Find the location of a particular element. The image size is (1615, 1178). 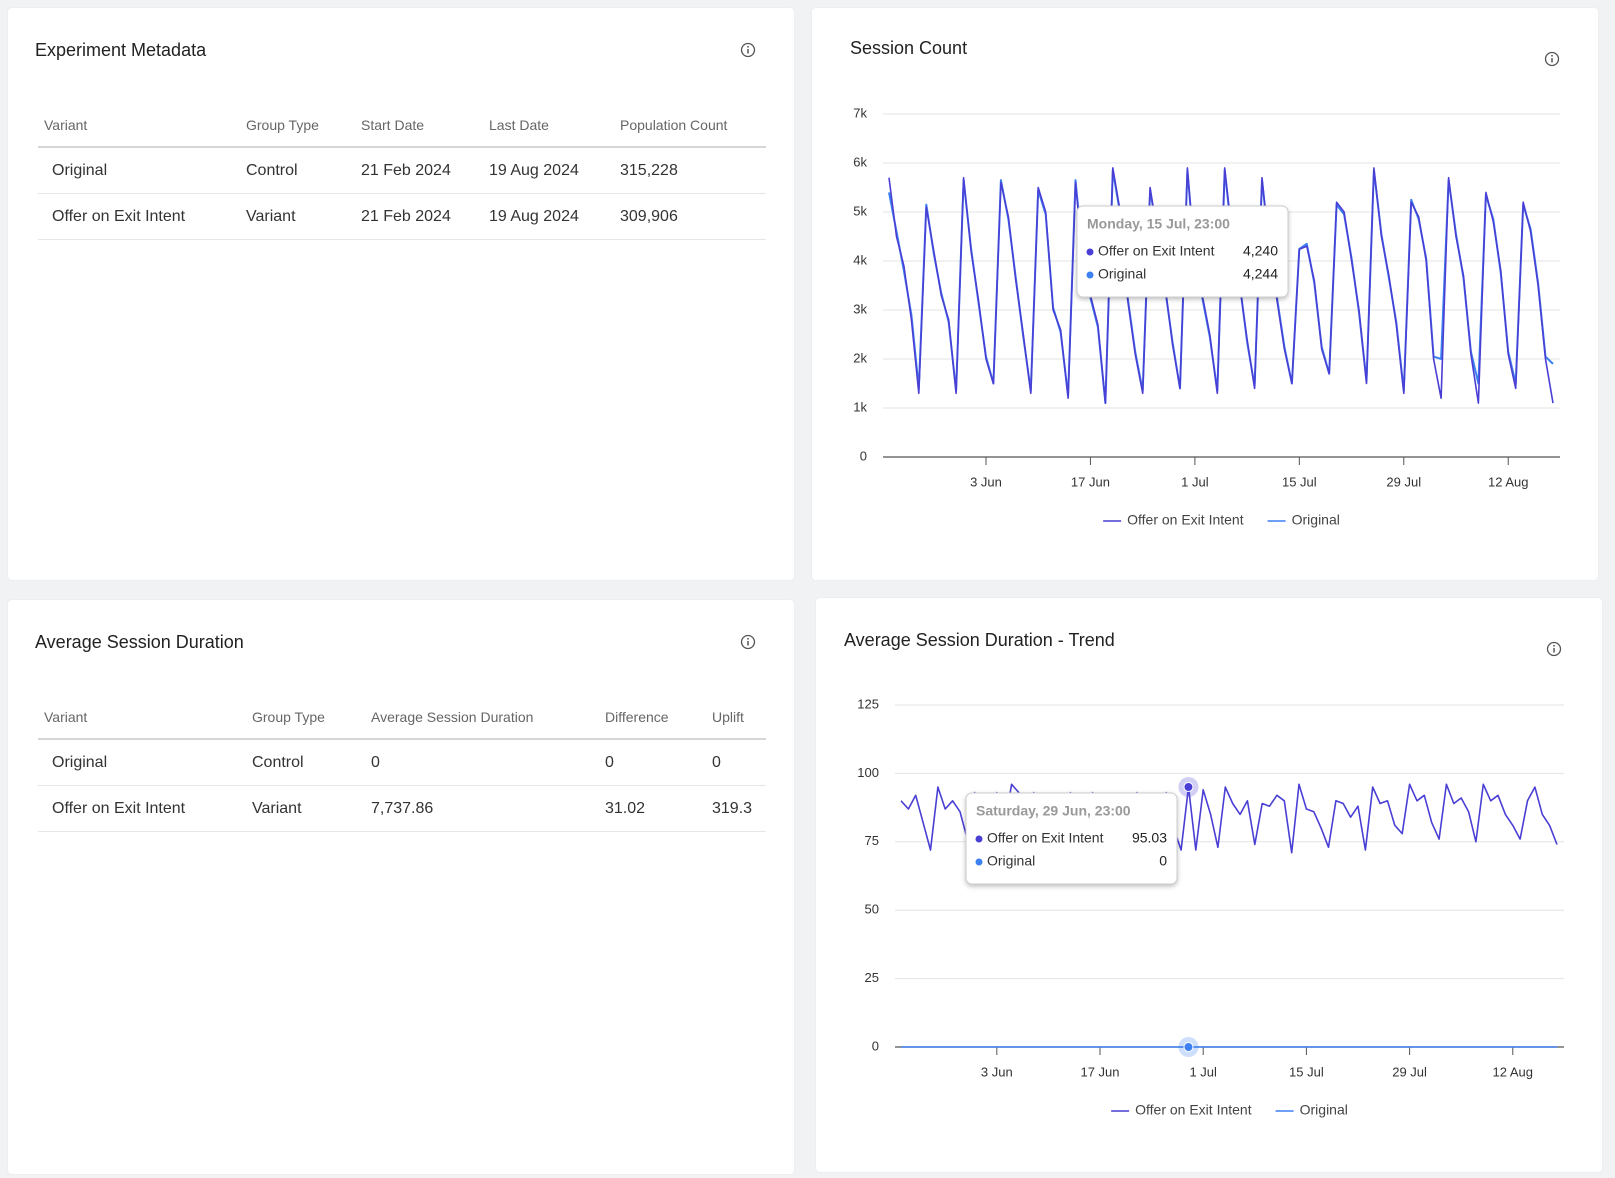

table-cell: Original is located at coordinates (142, 762).